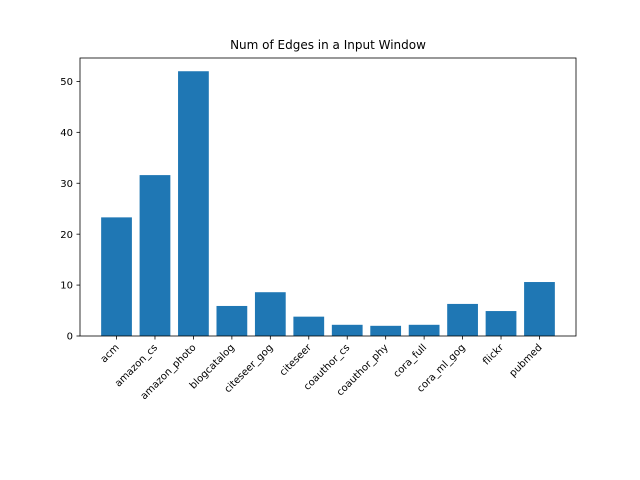 This screenshot has width=640, height=480. I want to click on bar-blogcatalog, so click(232, 320).